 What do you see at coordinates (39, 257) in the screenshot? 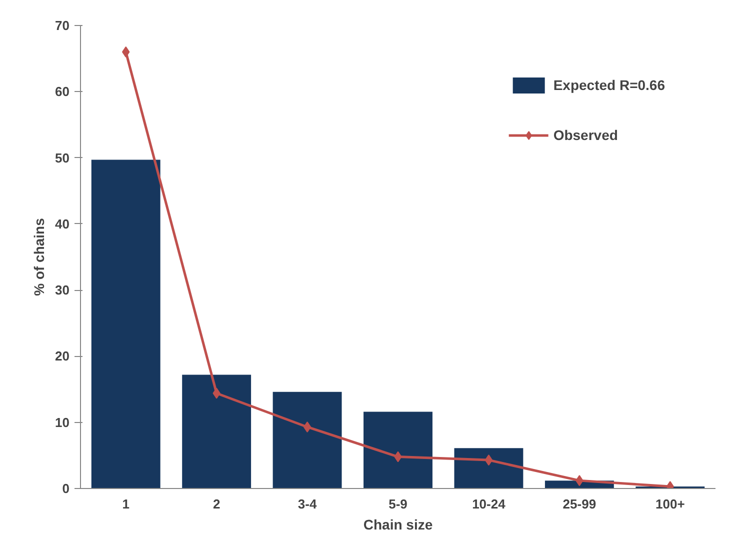
I see `y-axis-title: % of chains` at bounding box center [39, 257].